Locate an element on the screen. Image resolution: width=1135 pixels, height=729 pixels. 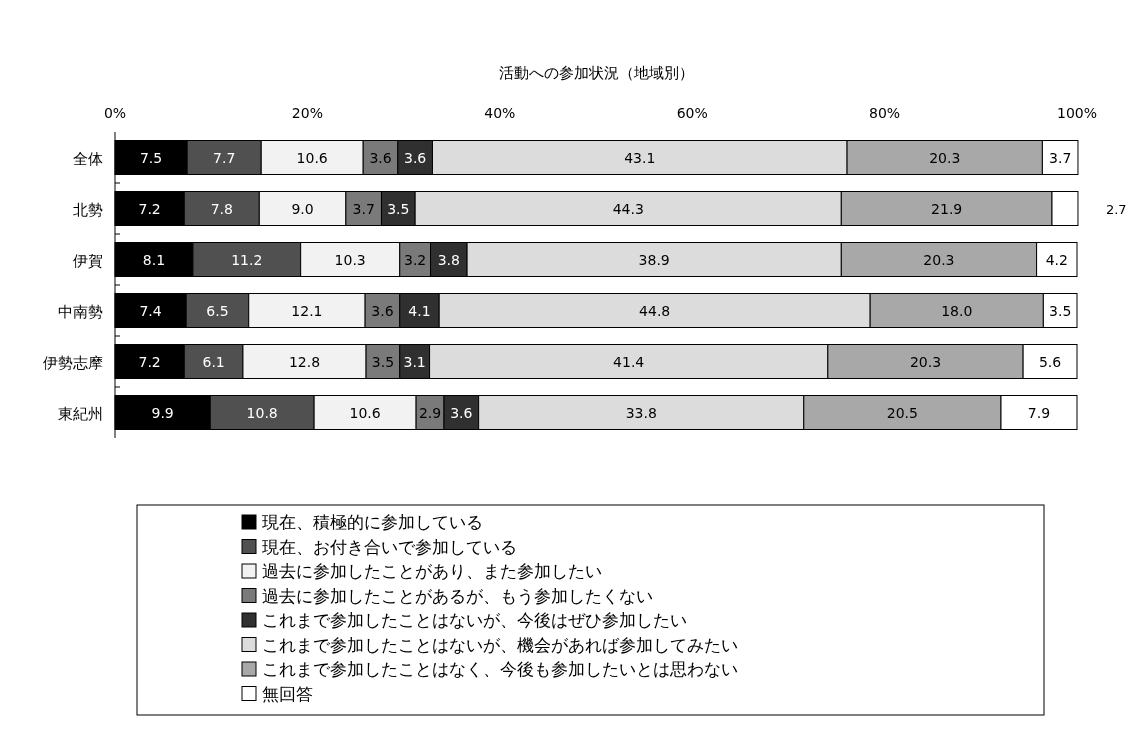
data-label: 6.5 is located at coordinates (217, 310).